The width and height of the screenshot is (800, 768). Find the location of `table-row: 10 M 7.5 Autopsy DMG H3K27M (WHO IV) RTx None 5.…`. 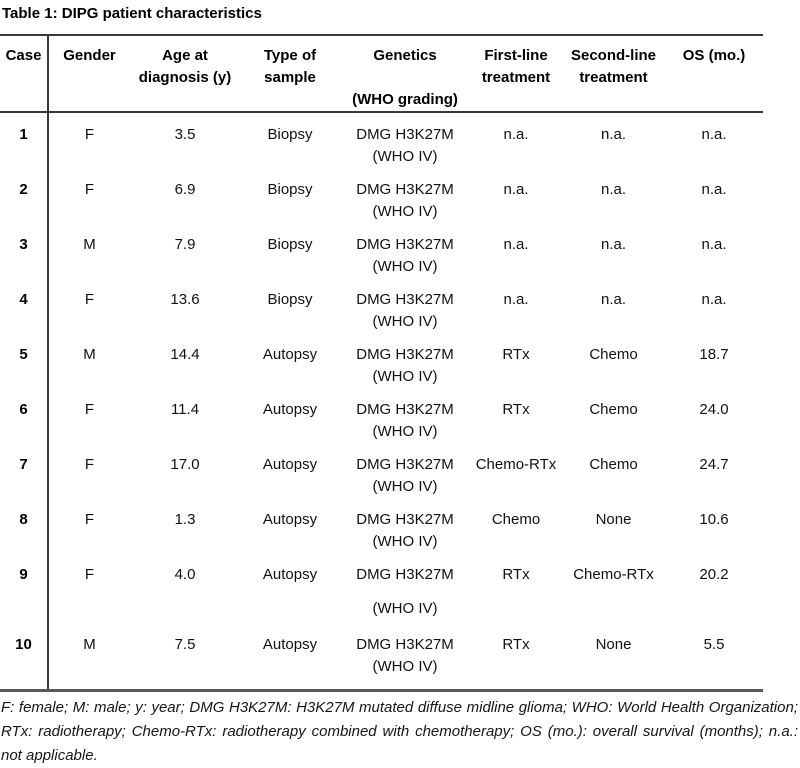

table-row: 10 M 7.5 Autopsy DMG H3K27M (WHO IV) RTx None 5.… is located at coordinates (381, 656).